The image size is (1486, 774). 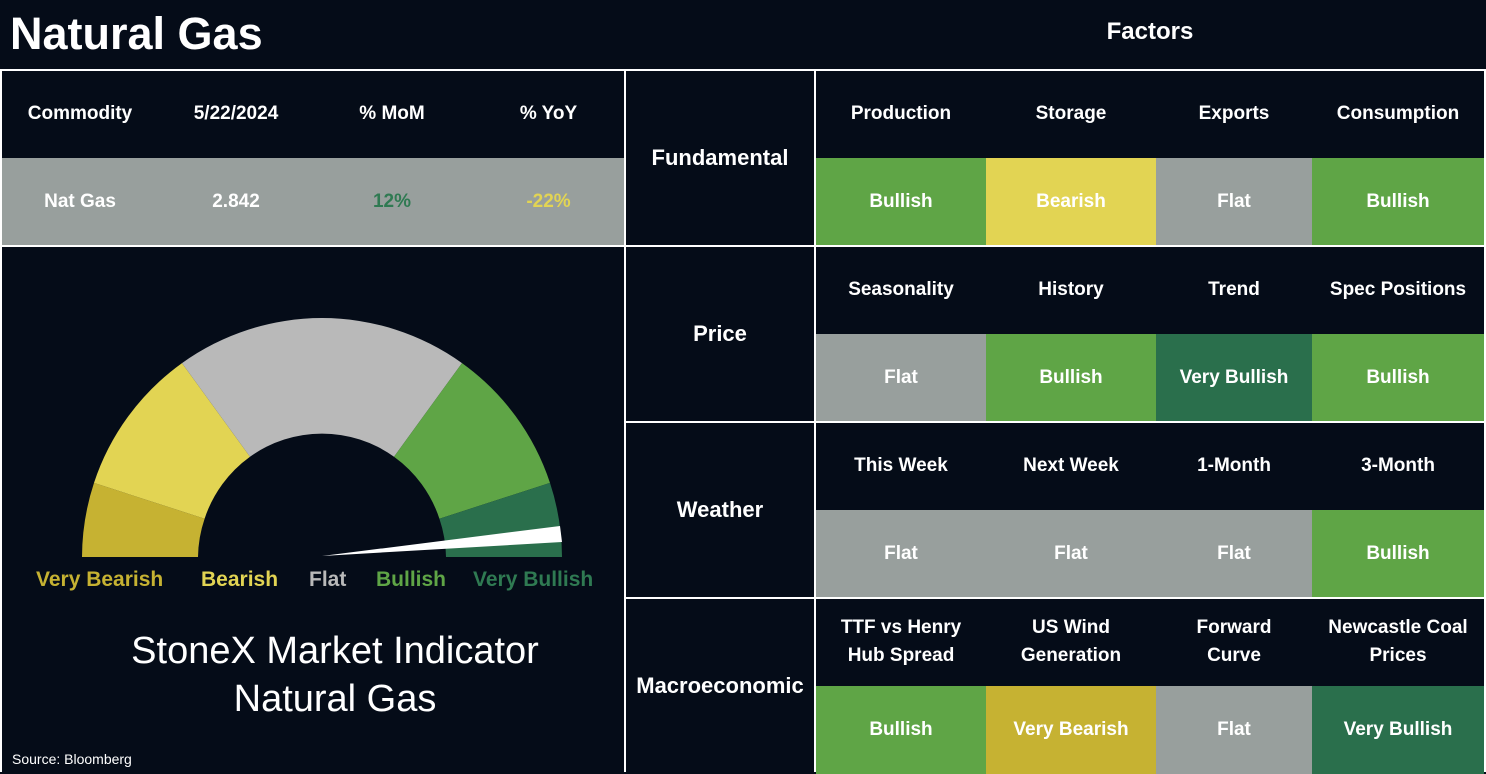 I want to click on factor-group-price: Price, so click(x=720, y=334).